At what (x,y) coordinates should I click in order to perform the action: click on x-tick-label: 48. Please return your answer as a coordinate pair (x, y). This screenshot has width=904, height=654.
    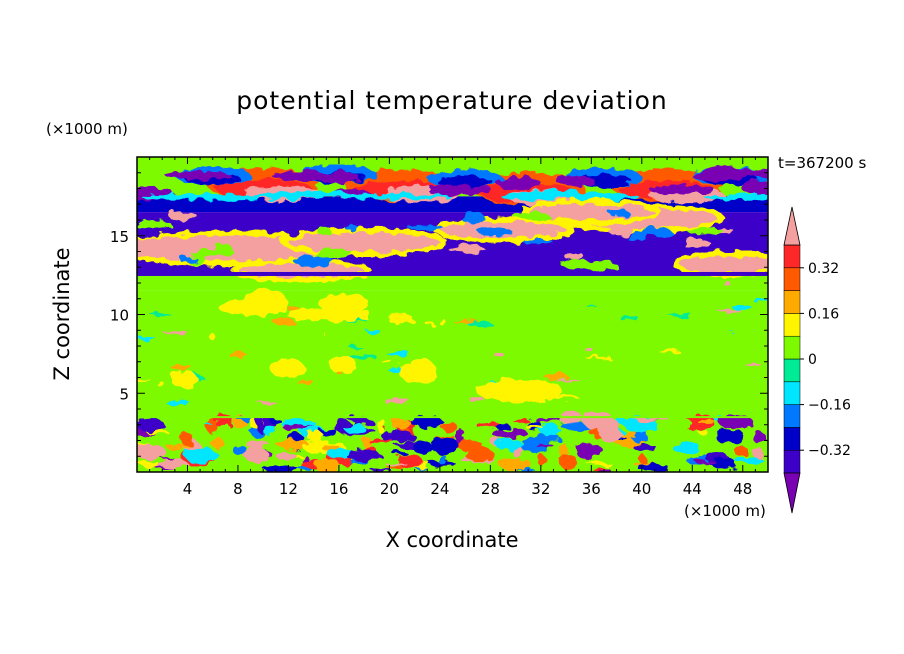
    Looking at the image, I should click on (742, 489).